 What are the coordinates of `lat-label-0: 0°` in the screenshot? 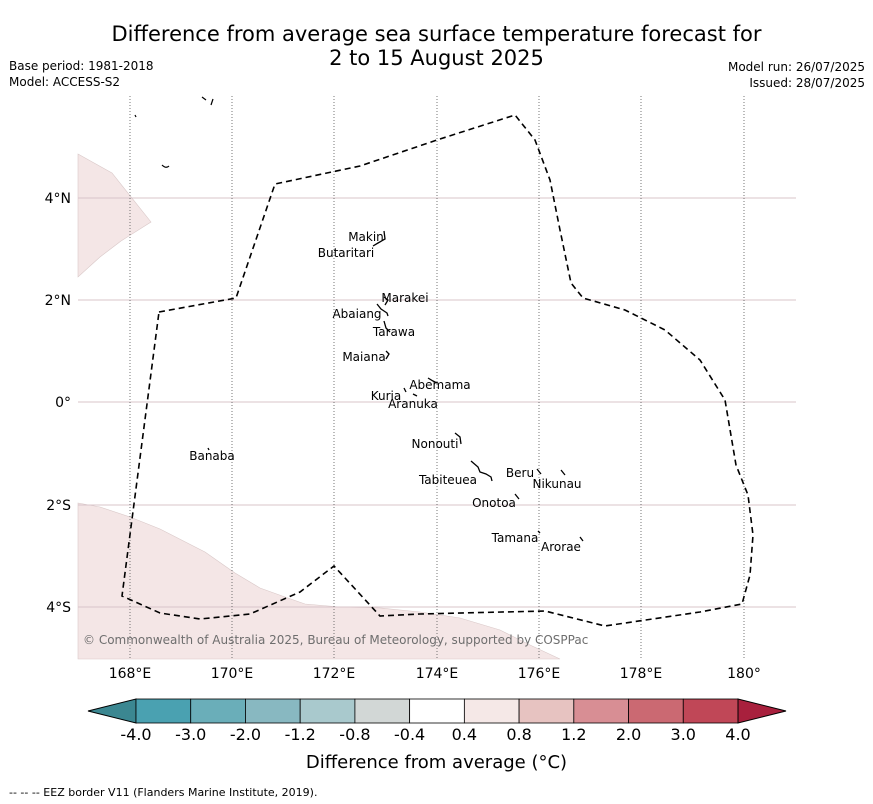 It's located at (63, 403).